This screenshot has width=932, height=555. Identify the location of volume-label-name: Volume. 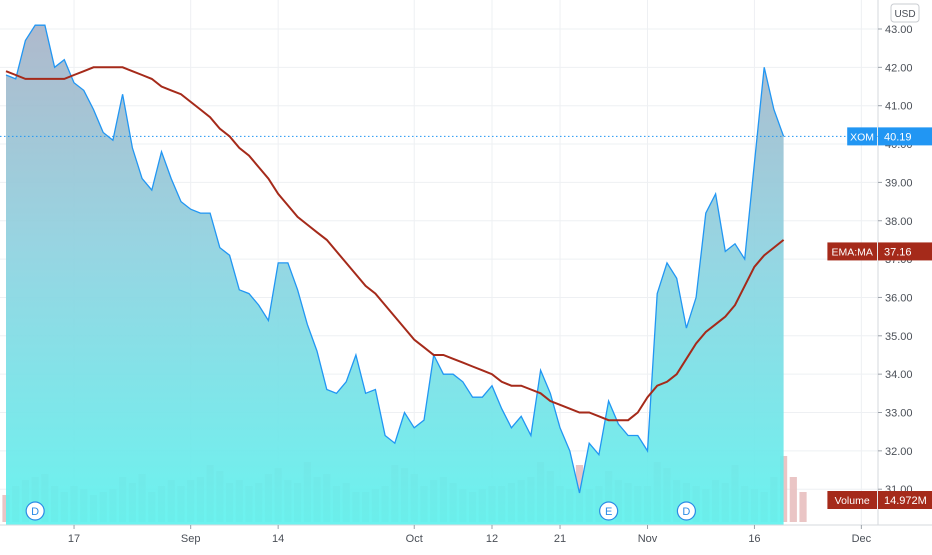
(852, 501).